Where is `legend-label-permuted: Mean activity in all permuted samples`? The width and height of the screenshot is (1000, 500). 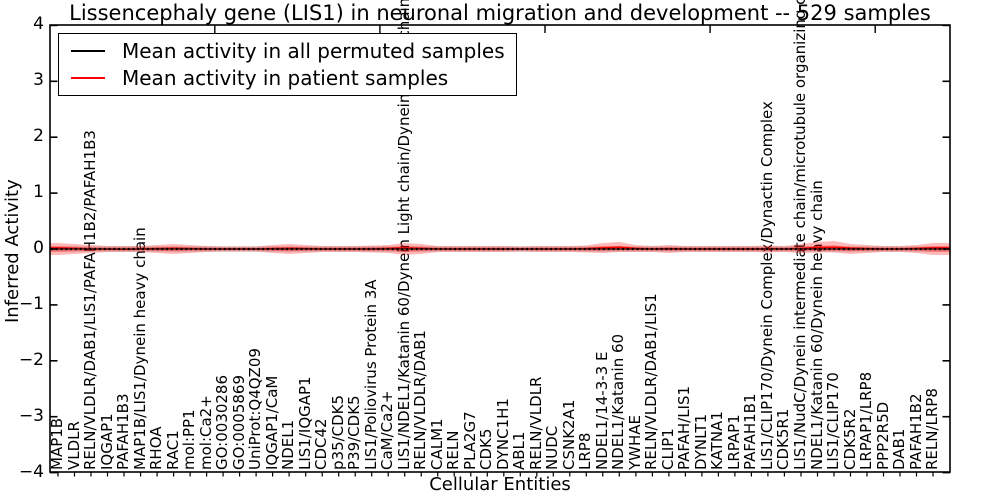 legend-label-permuted: Mean activity in all permuted samples is located at coordinates (313, 51).